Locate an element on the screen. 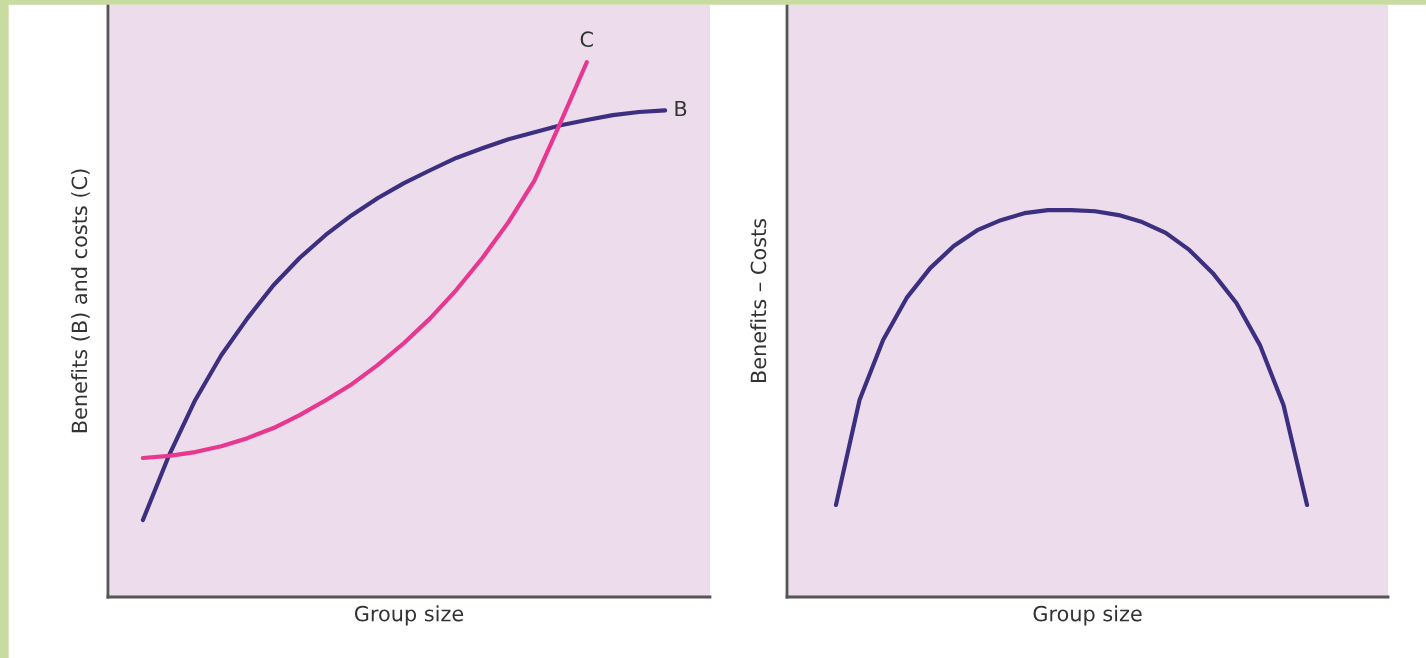 This screenshot has height=658, width=1426. series-label: B is located at coordinates (681, 108).